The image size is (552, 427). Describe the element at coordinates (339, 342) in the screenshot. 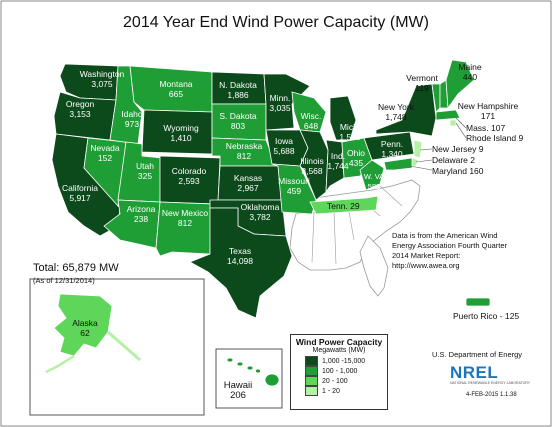

I see `legend-title: Wind Power Capacity` at that location.